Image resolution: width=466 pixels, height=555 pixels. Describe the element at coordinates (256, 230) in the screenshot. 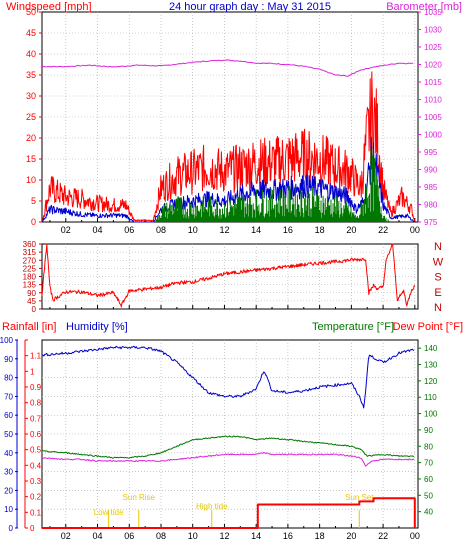

I see `wind-x-tick-label: 14` at that location.